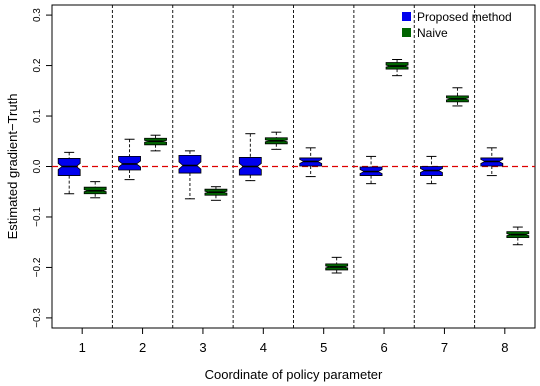 Image resolution: width=540 pixels, height=386 pixels. I want to click on y-tick-label: −0.3, so click(37, 318).